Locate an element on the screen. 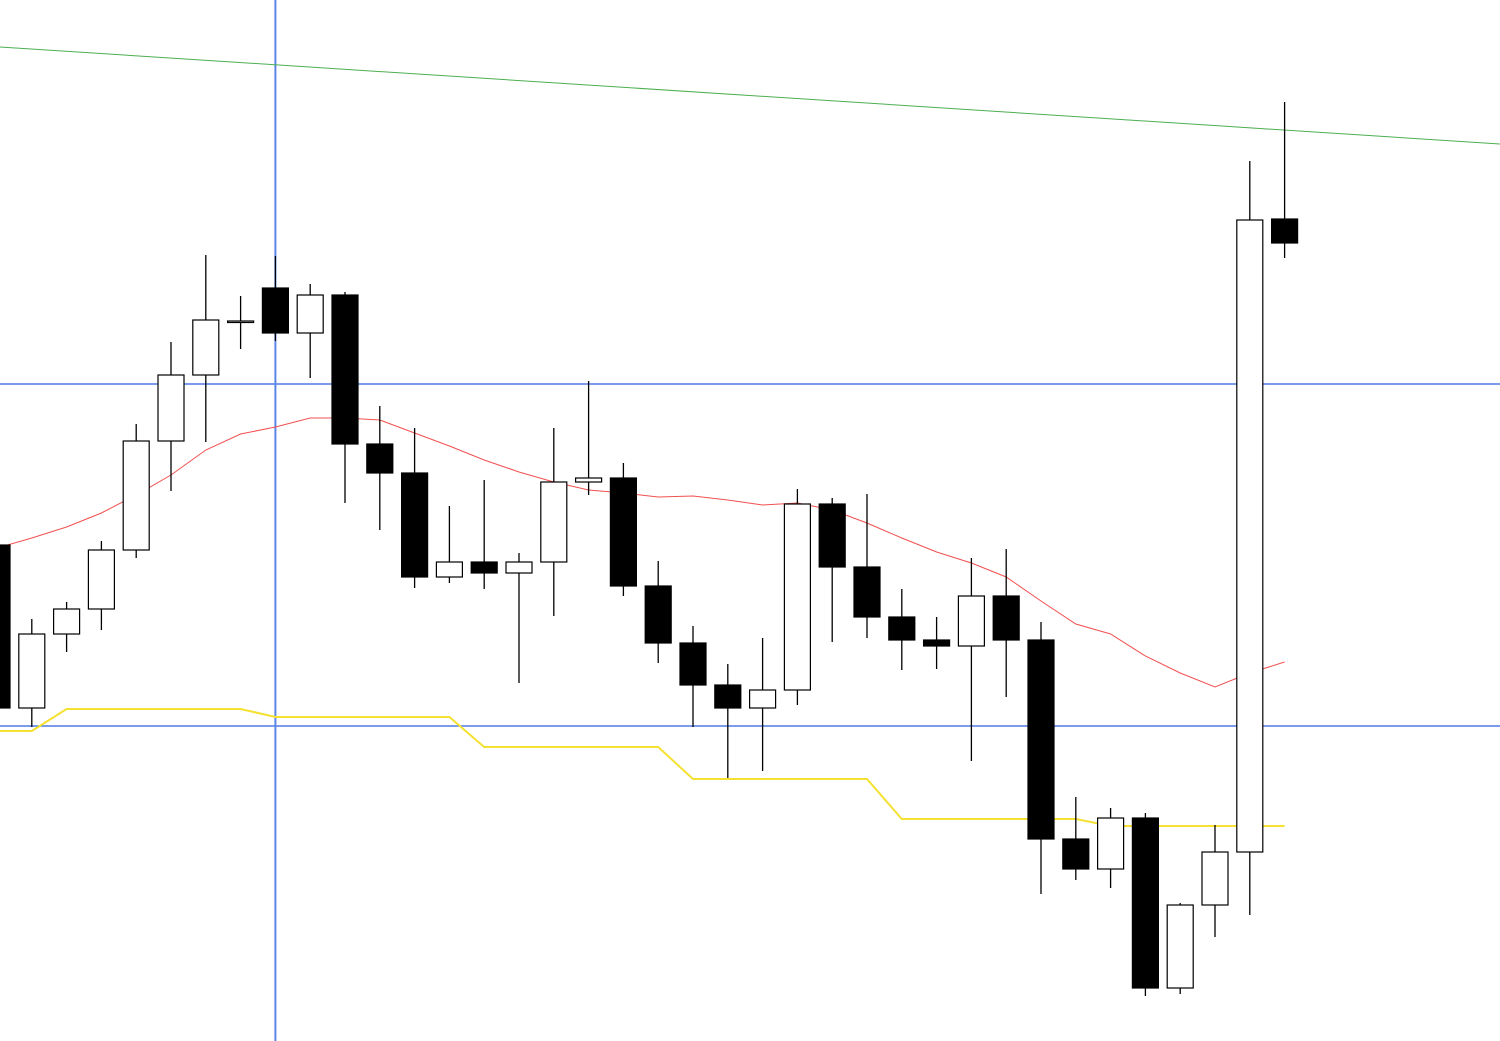 This screenshot has width=1500, height=1041. trend-line is located at coordinates (750, 95).